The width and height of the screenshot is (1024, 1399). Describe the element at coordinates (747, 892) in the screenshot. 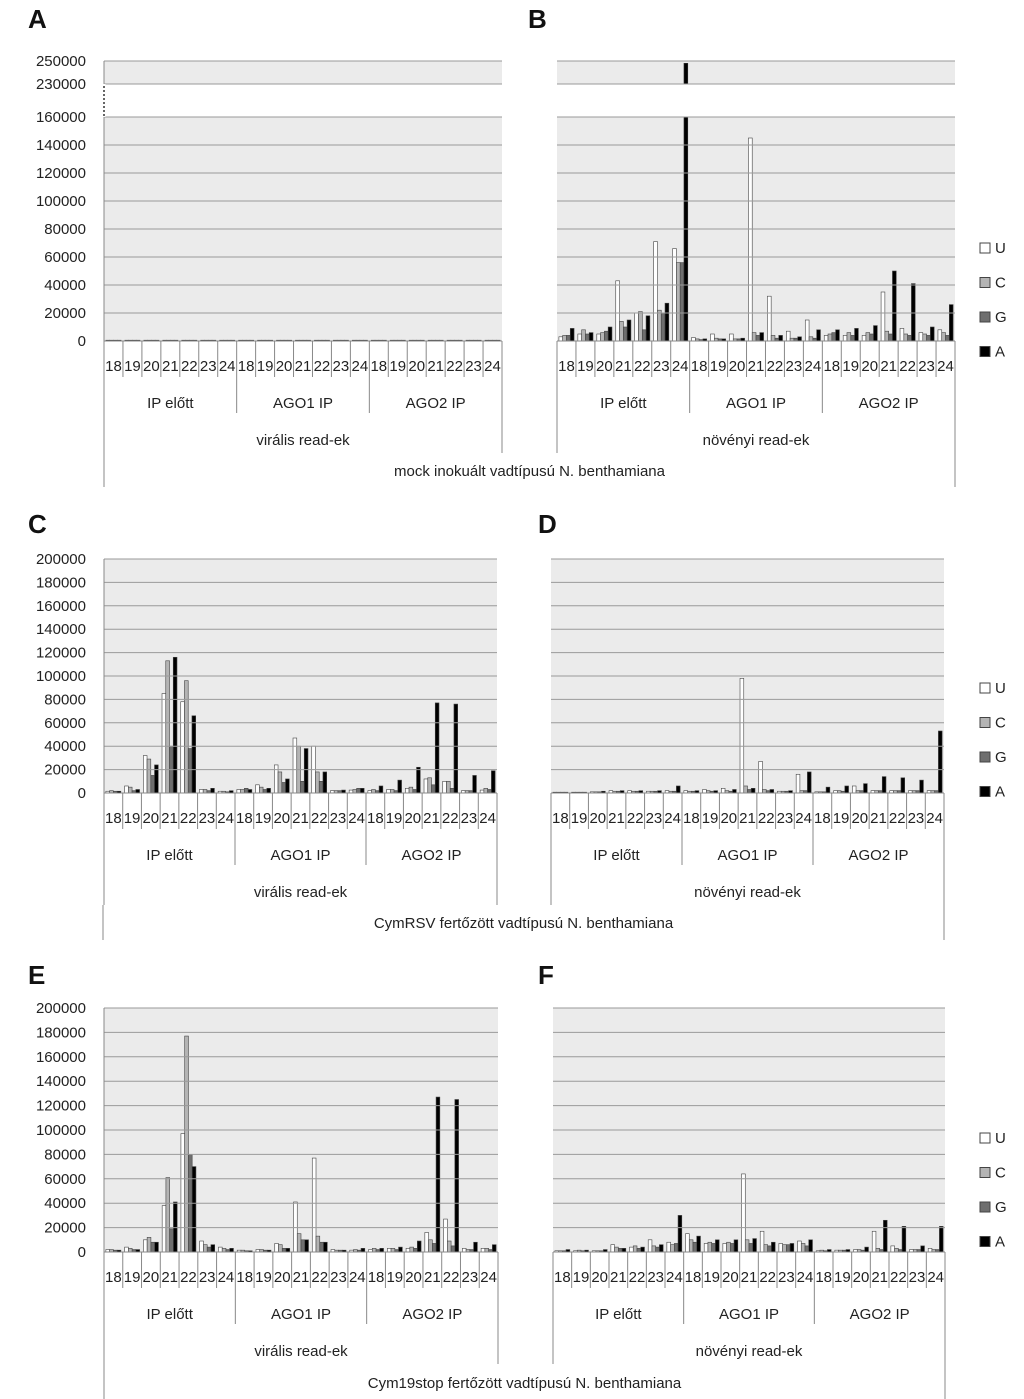

I see `reads-label: növényi read-ek` at that location.